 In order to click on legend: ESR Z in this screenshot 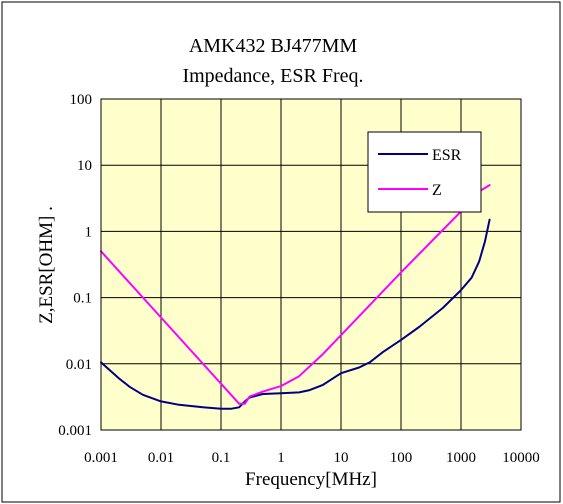, I will do `click(424, 172)`.